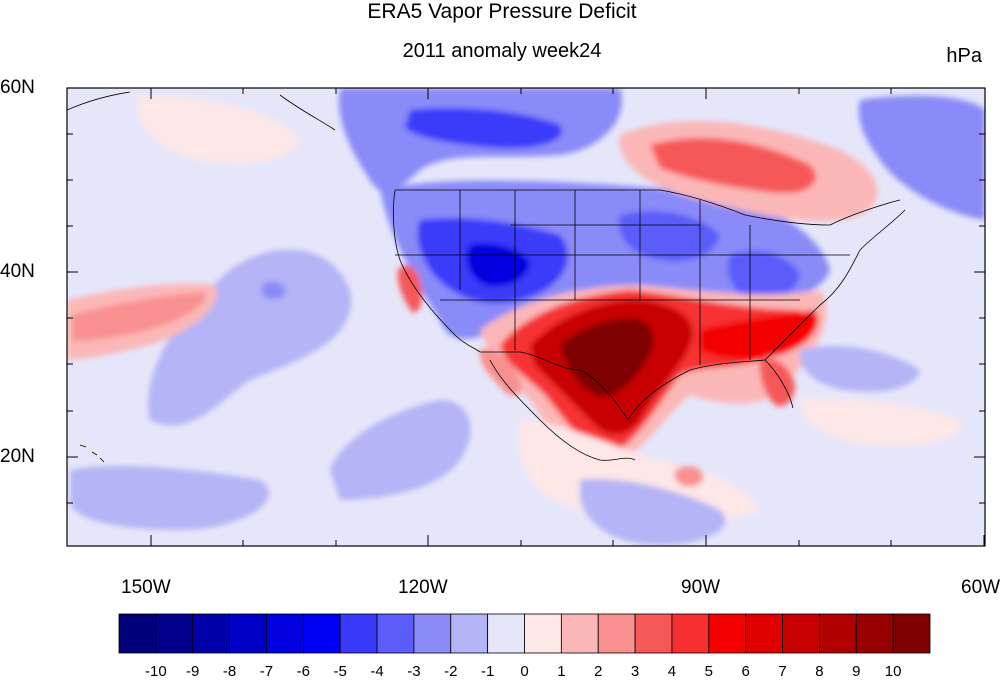 This screenshot has width=1004, height=681. What do you see at coordinates (502, 11) in the screenshot?
I see `map-title: ERA5 Vapor Pressure Deficit` at bounding box center [502, 11].